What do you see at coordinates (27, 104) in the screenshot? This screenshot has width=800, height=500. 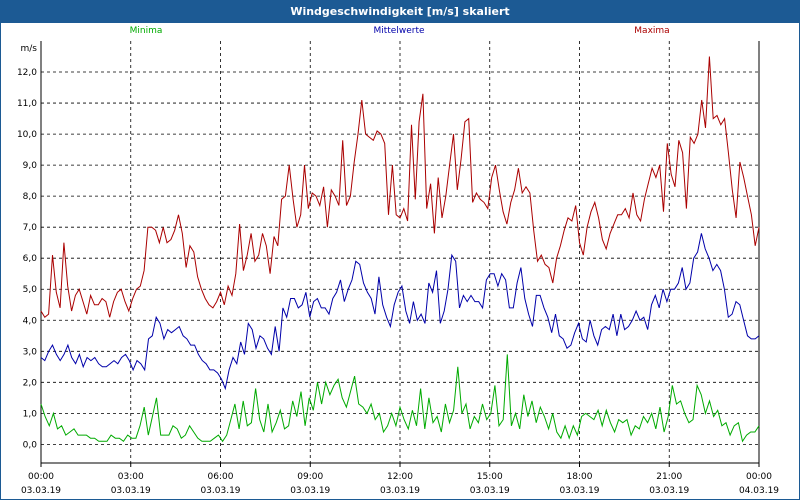 I see `y-tick-label: 11,0` at bounding box center [27, 104].